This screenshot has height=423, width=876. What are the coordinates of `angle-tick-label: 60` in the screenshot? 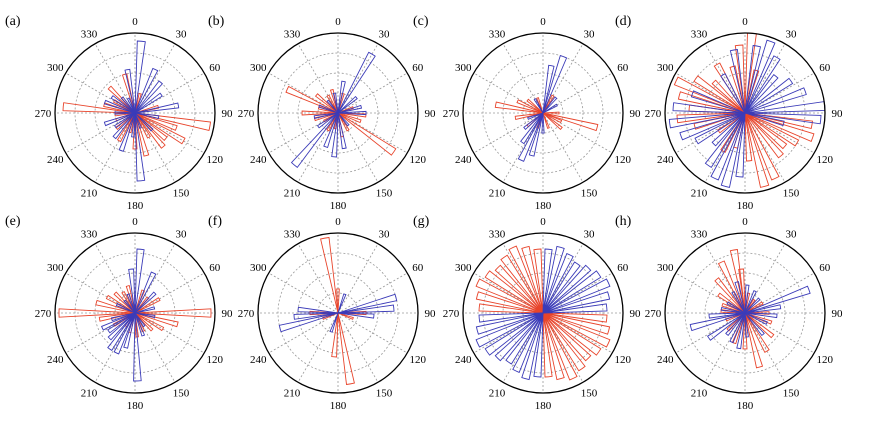 It's located at (418, 68).